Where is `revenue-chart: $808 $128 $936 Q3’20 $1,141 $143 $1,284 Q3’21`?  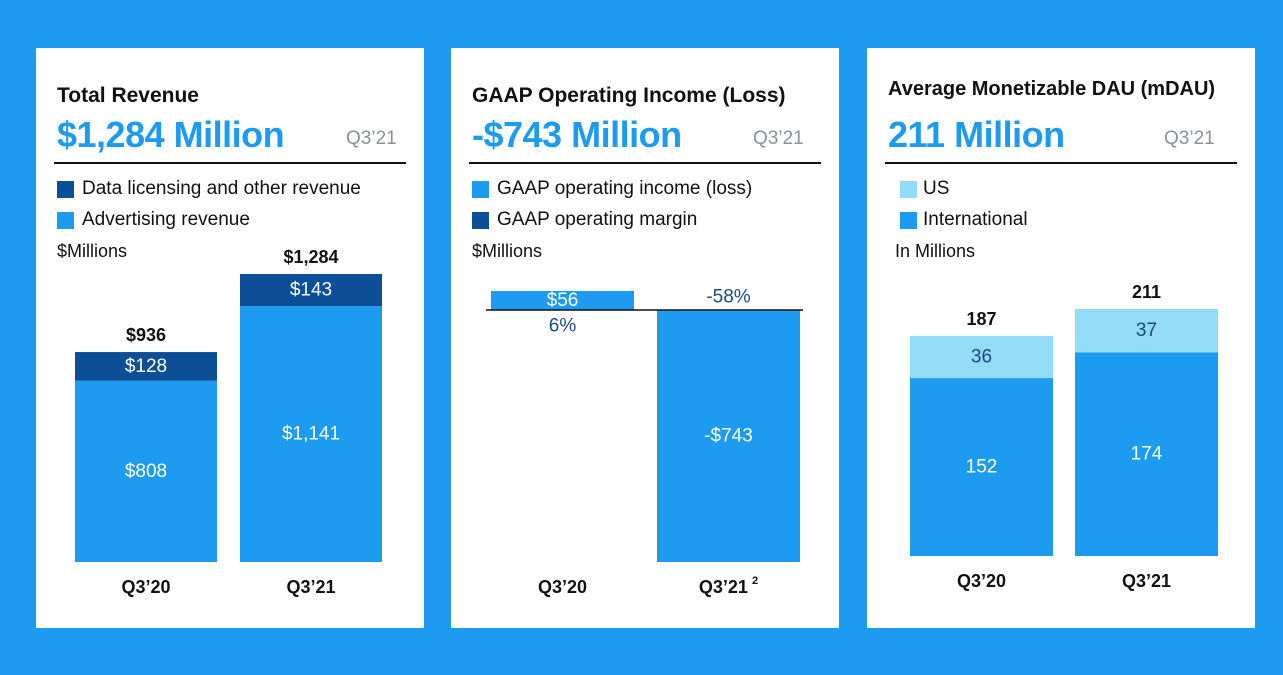
revenue-chart: $808 $128 $936 Q3’20 $1,141 $143 $1,284 Q3’21 is located at coordinates (228, 422).